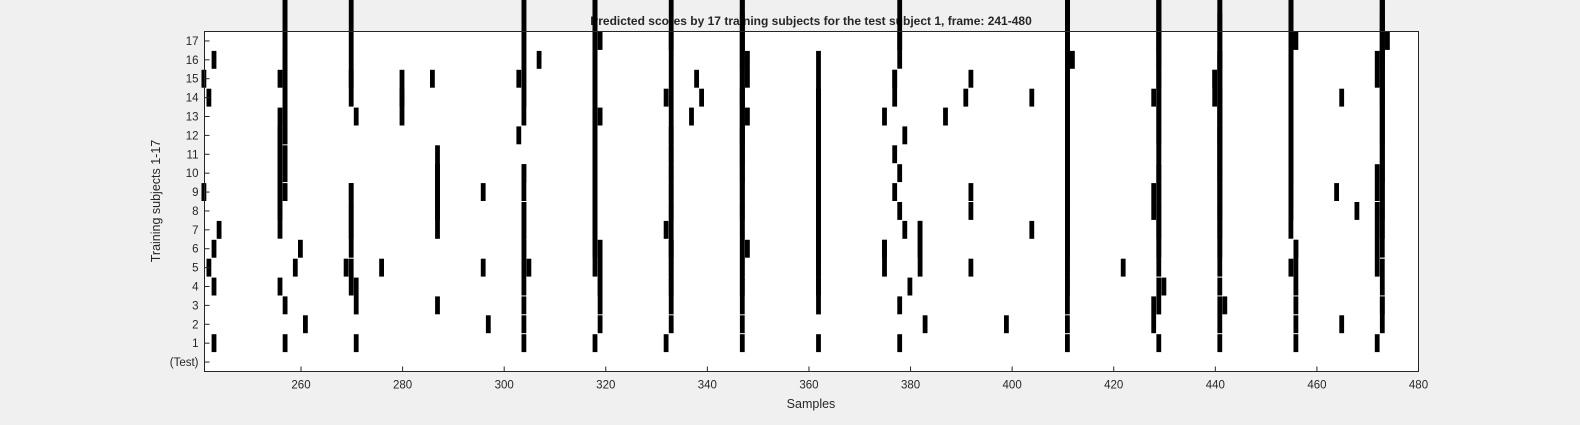 The width and height of the screenshot is (1580, 425). I want to click on y-tick-label: 9, so click(195, 193).